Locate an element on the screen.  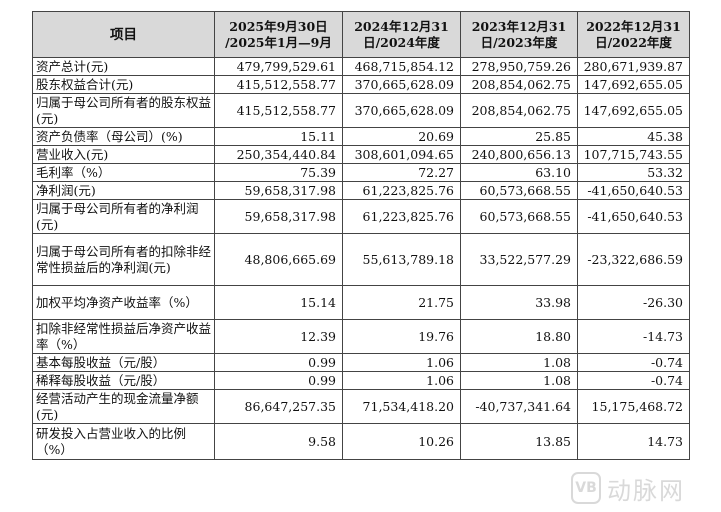
header-item: 项目 is located at coordinates (123, 34).